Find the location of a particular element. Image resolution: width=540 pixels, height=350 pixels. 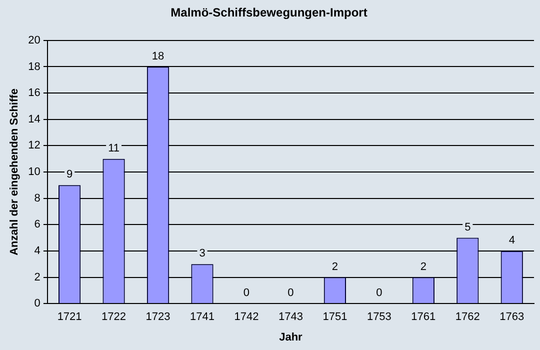

x-tick-label: 1743 is located at coordinates (290, 317).